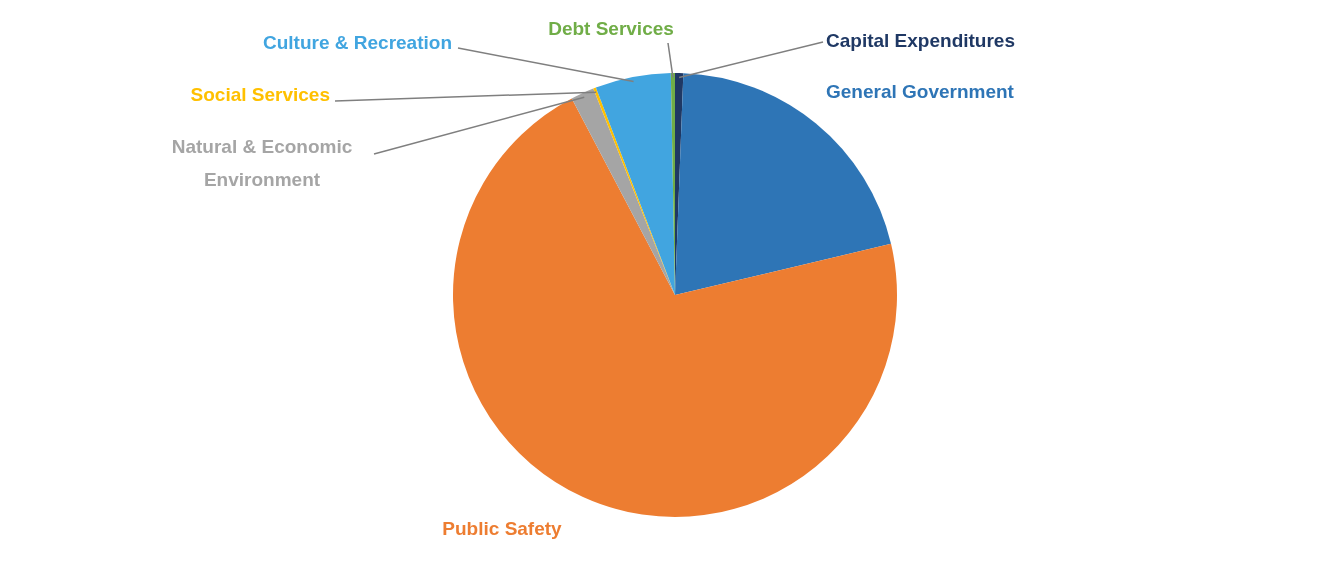 Image resolution: width=1341 pixels, height=580 pixels. Describe the element at coordinates (920, 41) in the screenshot. I see `slice-label: Capital Expenditures` at that location.